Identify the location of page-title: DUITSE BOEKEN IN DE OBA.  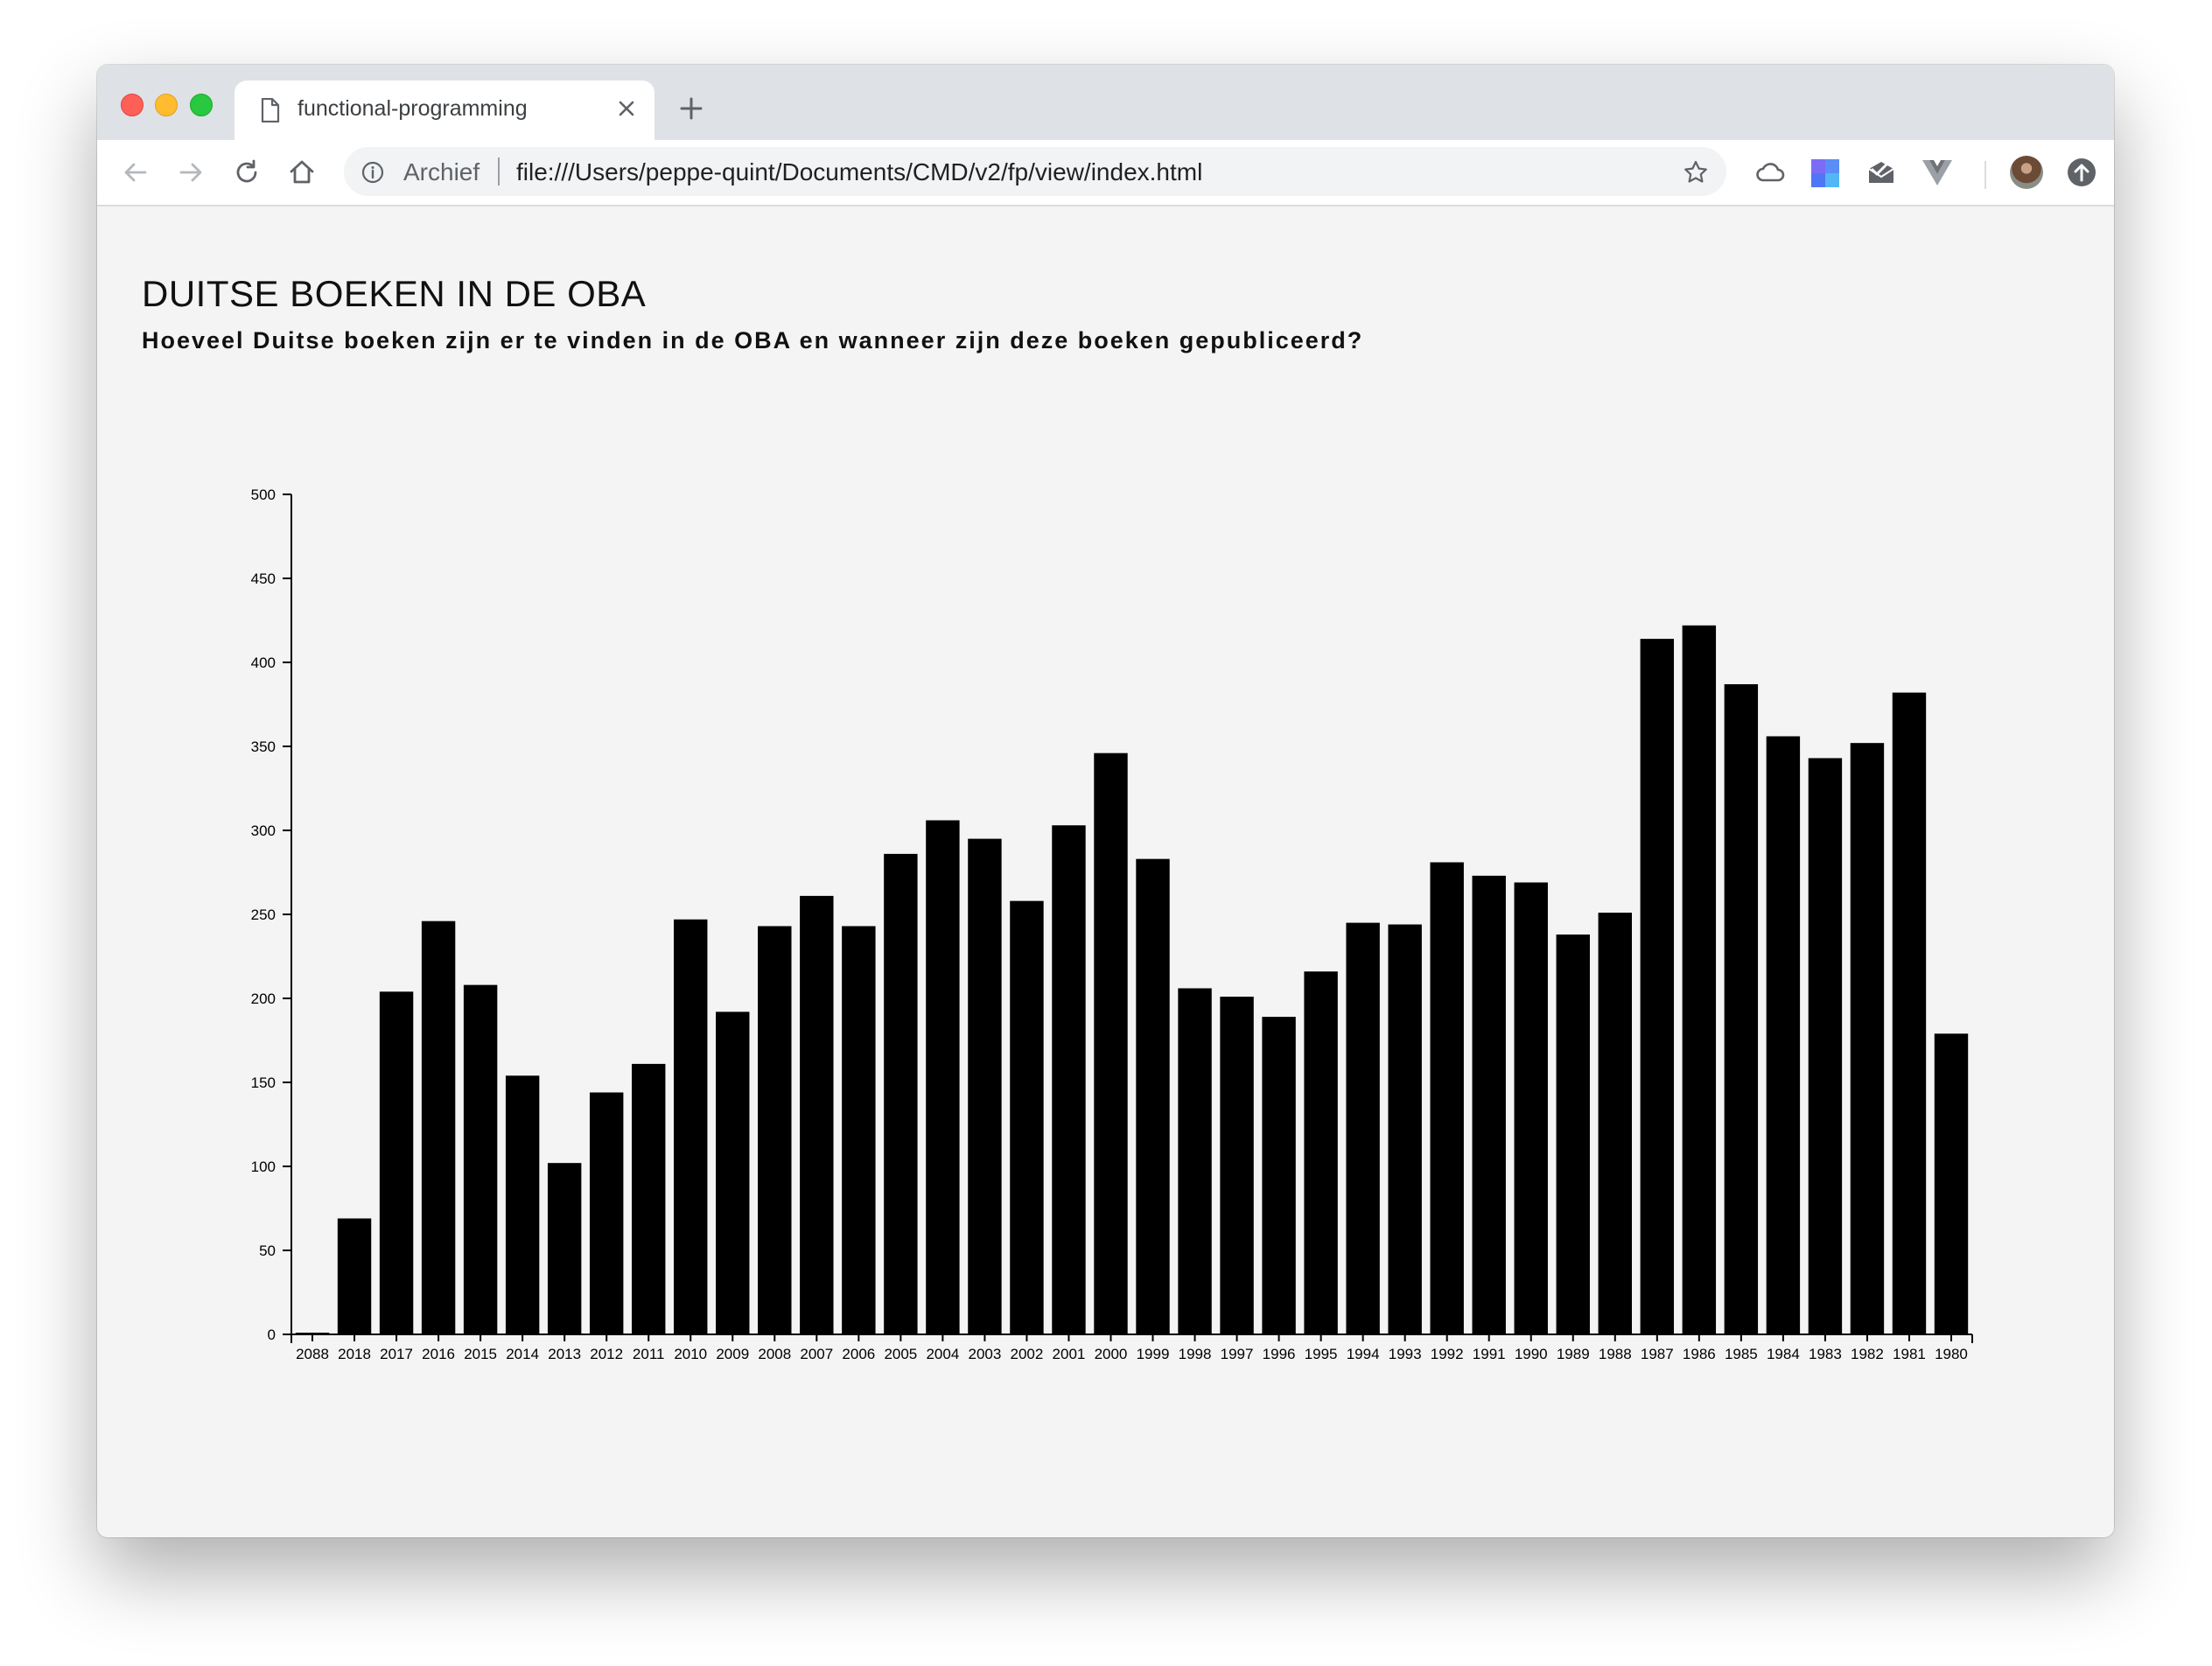
(394, 293).